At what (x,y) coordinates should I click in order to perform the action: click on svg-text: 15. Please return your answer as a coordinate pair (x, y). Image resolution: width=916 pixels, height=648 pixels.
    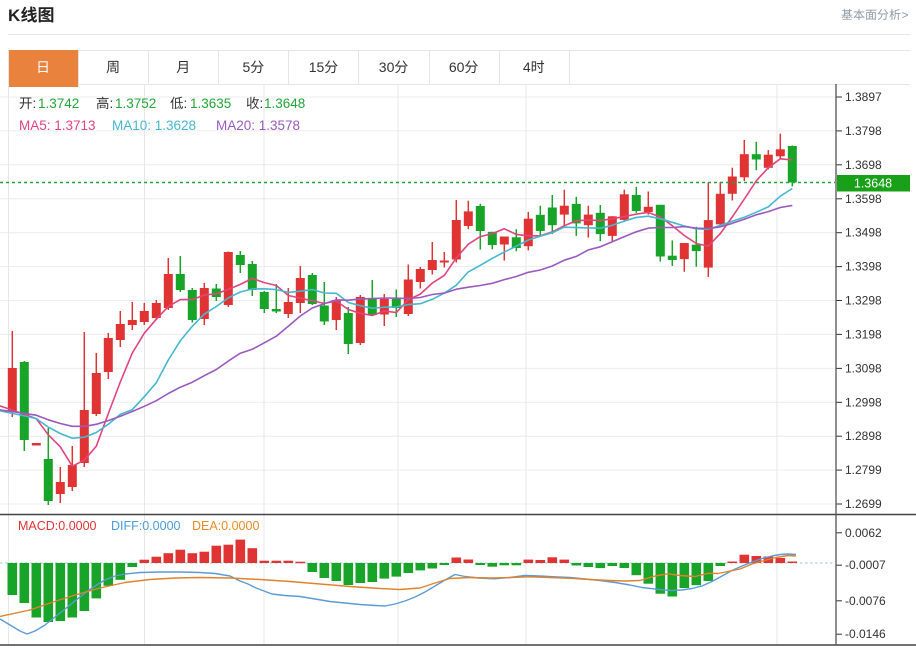
    Looking at the image, I should click on (317, 67).